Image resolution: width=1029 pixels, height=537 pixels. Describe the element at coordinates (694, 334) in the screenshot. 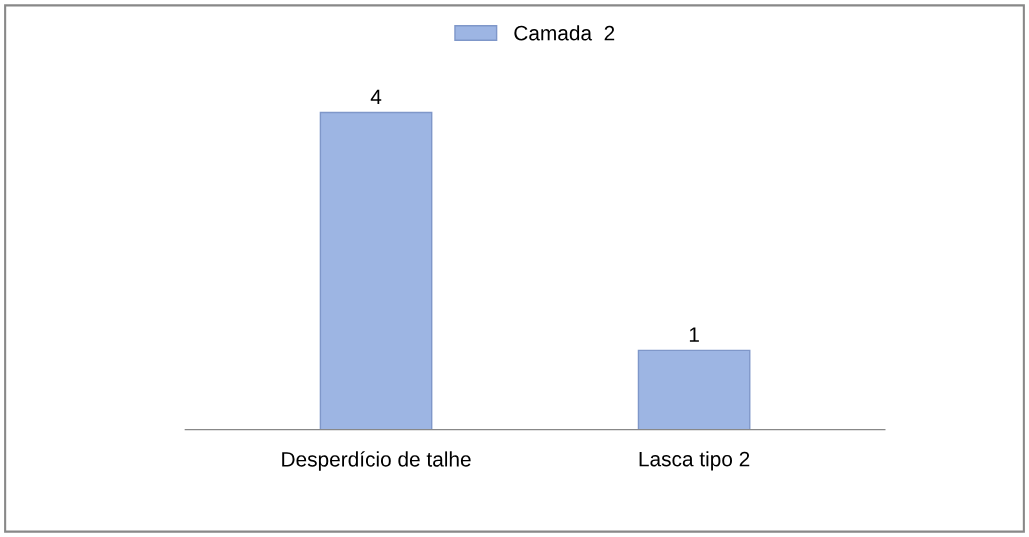

I see `data-label: 1` at that location.